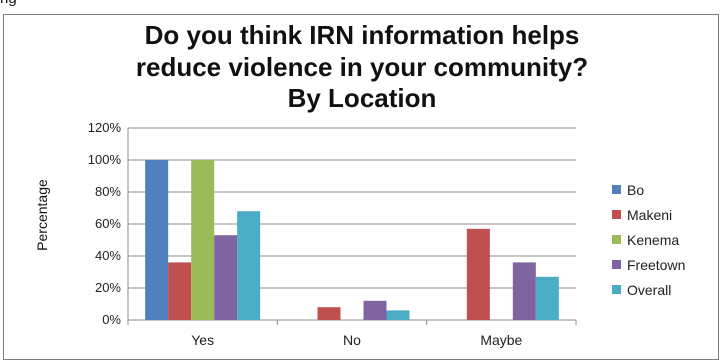 This screenshot has width=724, height=364. What do you see at coordinates (105, 159) in the screenshot?
I see `y-tick-label: 100%` at bounding box center [105, 159].